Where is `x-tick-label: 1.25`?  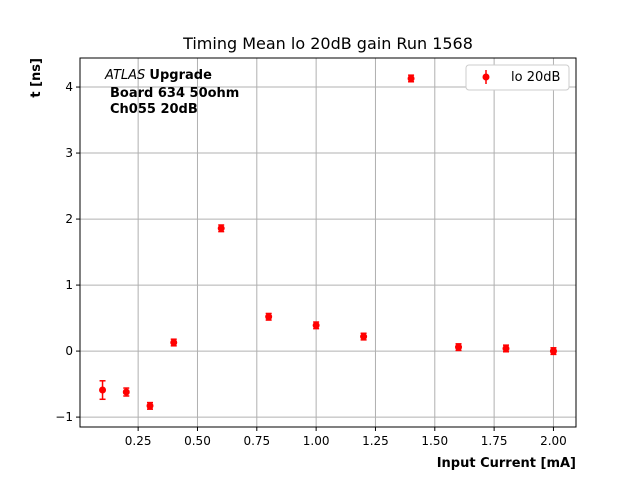
x-tick-label: 1.25 is located at coordinates (375, 441).